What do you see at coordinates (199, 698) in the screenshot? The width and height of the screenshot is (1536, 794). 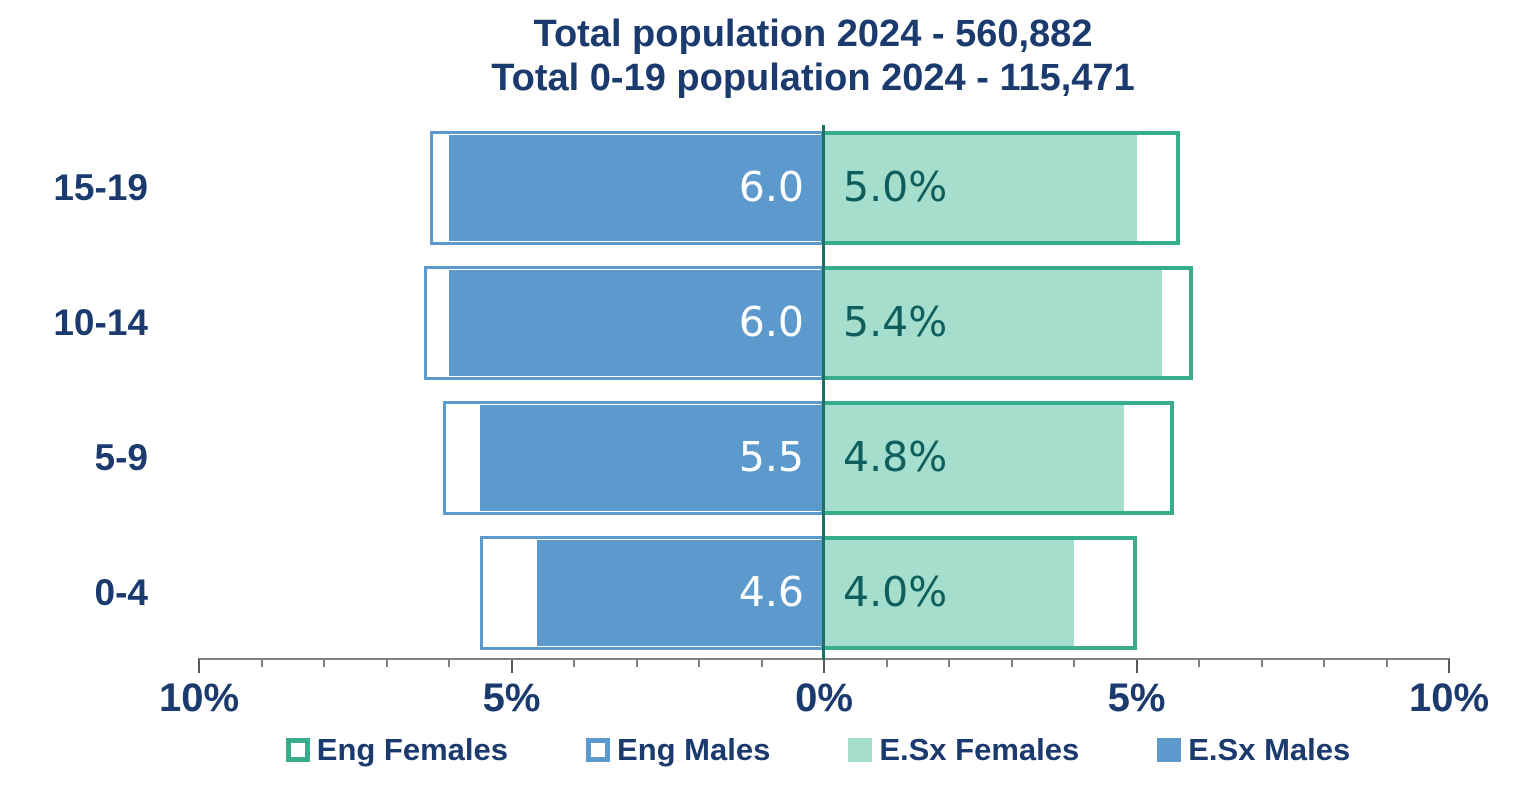 I see `x-axis-tick-label-0: 10%` at bounding box center [199, 698].